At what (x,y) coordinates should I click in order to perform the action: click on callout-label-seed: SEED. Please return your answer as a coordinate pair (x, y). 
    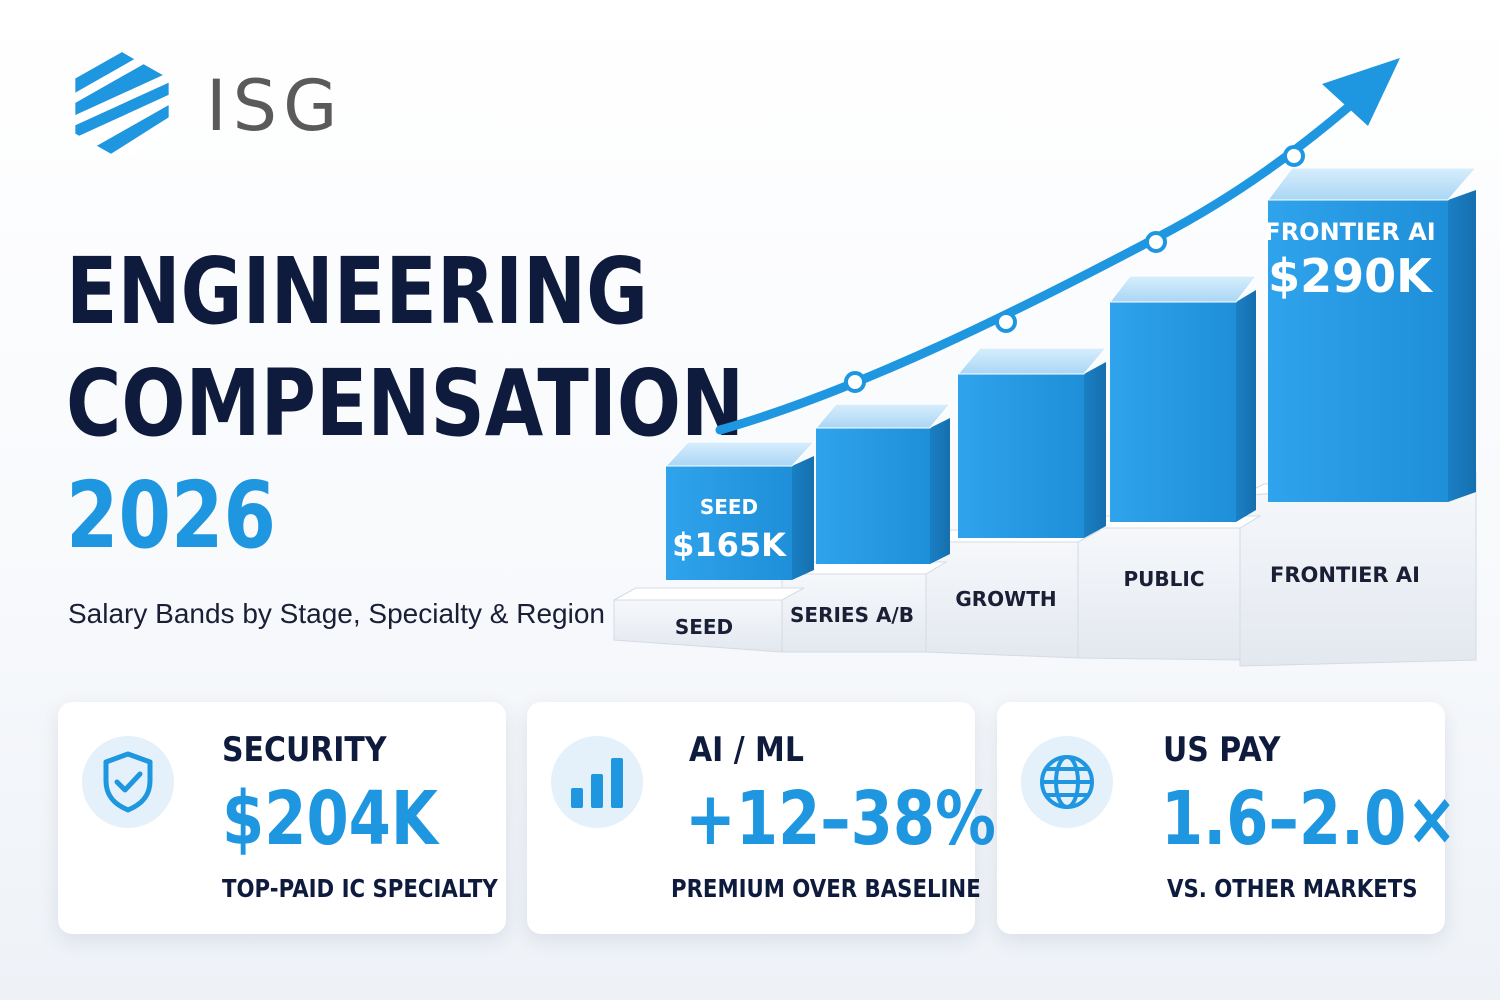
    Looking at the image, I should click on (729, 507).